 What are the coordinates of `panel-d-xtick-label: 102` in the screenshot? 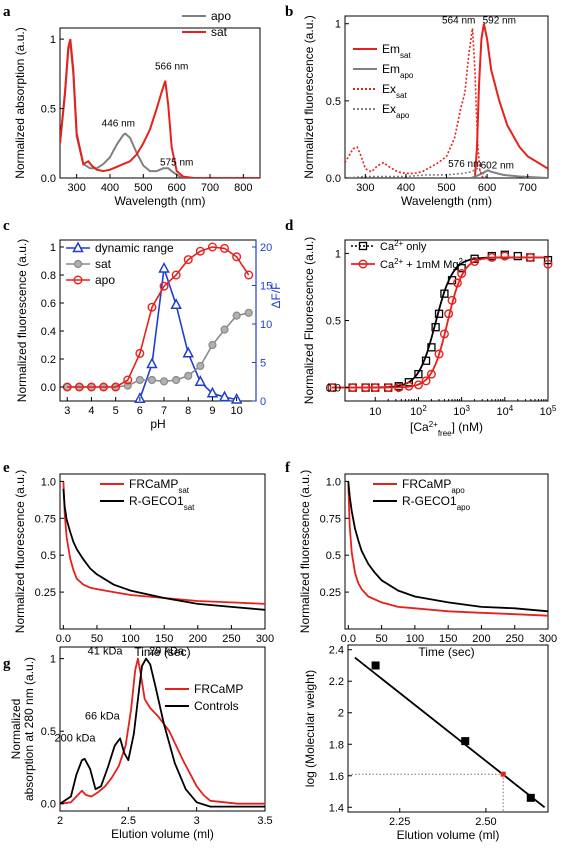 It's located at (418, 411).